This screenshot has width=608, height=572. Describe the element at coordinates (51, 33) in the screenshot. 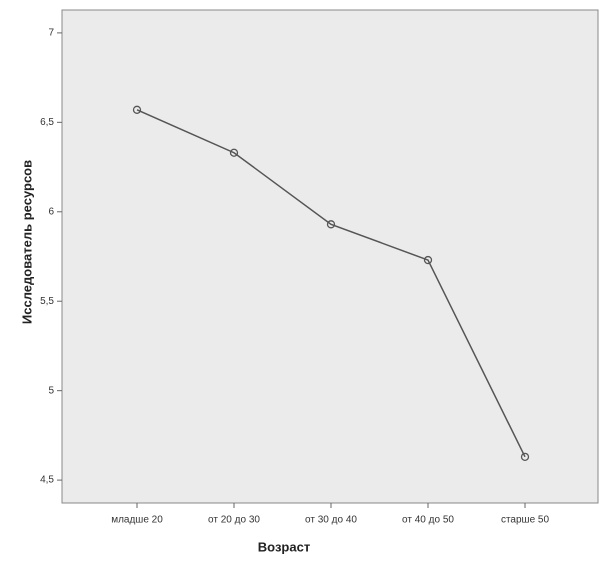

I see `y-tick-label: 7` at that location.